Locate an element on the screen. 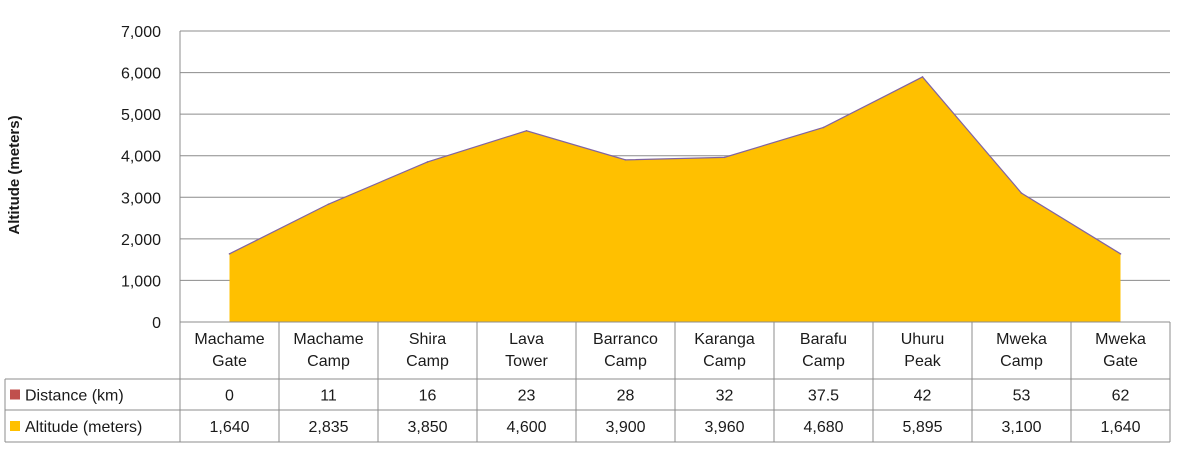  x-category-label: Karanga Camp is located at coordinates (724, 350).